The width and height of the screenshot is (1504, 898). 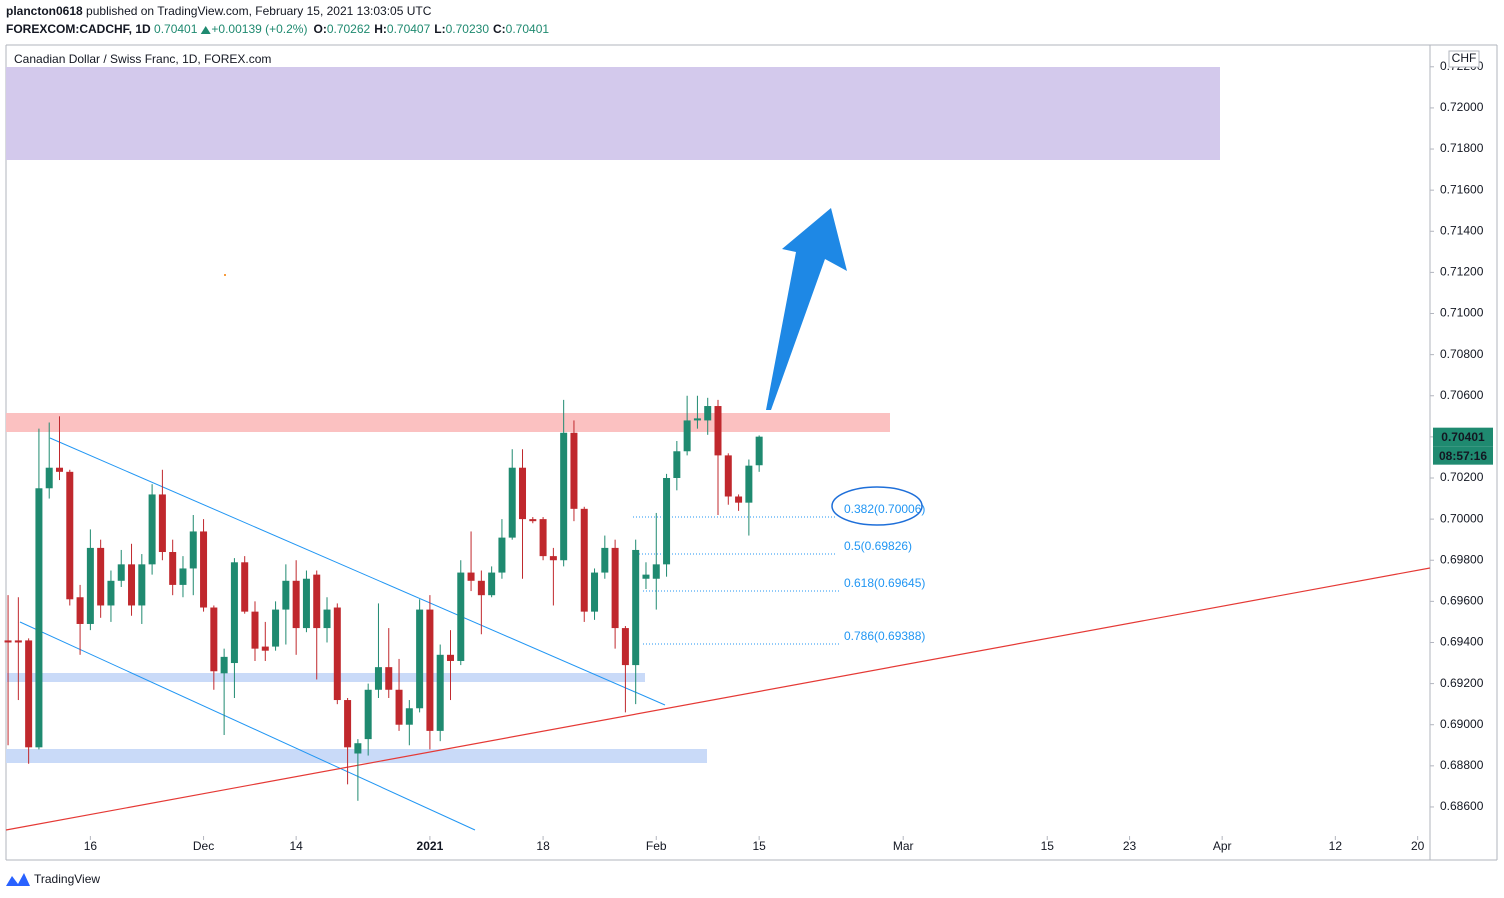 I want to click on countdown: 08:57:16, so click(x=1463, y=456).